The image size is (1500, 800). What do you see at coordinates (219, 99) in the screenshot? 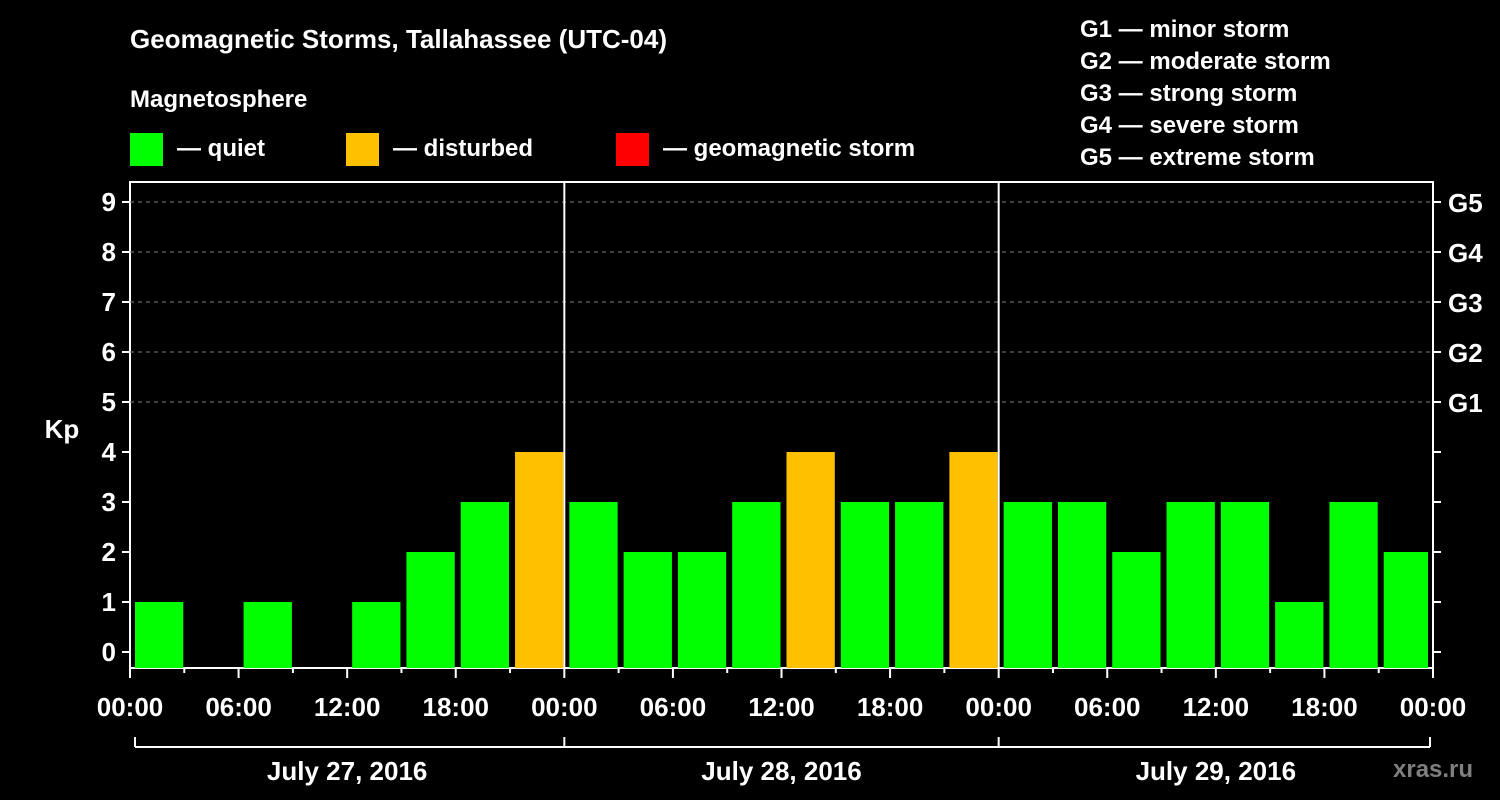
I see `chart-subtitle: Magnetosphere` at bounding box center [219, 99].